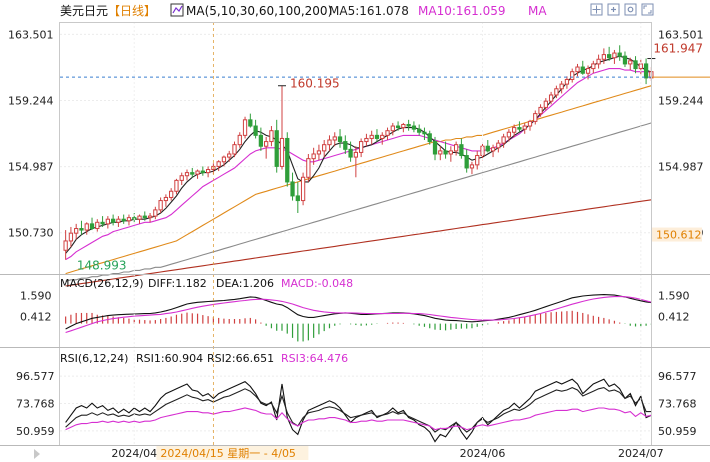 This screenshot has width=710, height=462. Describe the element at coordinates (647, 9) in the screenshot. I see `fullscreen-icon` at that location.